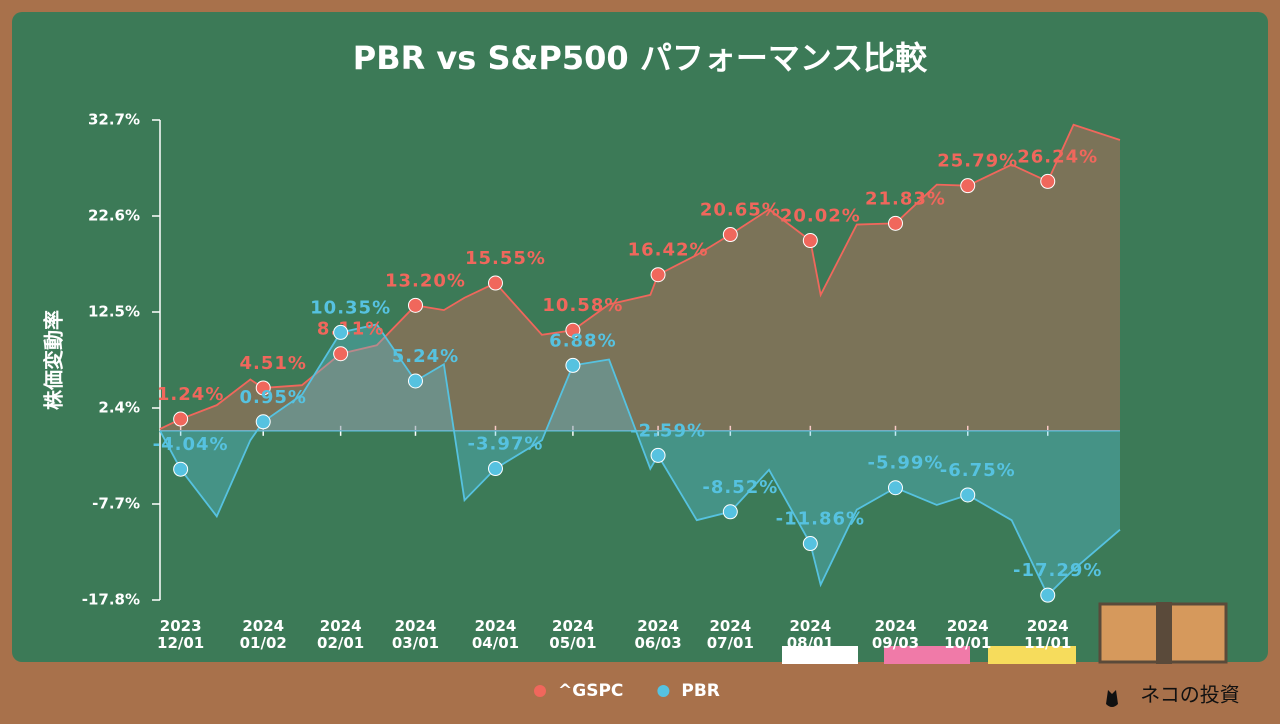  I want to click on x-tick-label: 2024 02/01, so click(340, 634).